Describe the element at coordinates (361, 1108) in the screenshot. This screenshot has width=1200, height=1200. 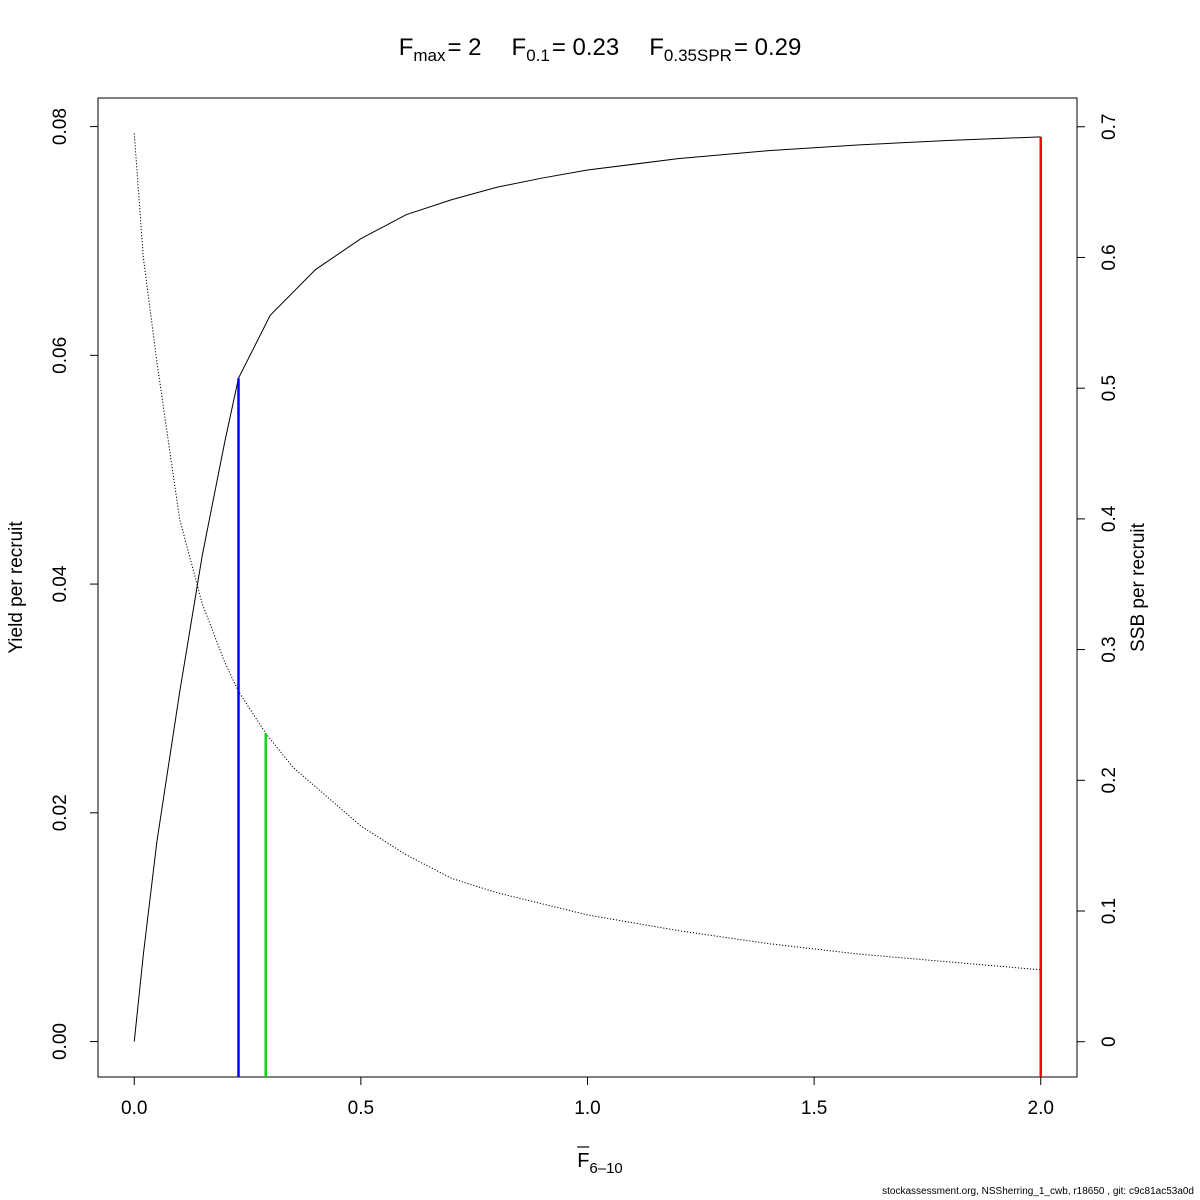
I see `x-tick-label: 0.5` at that location.